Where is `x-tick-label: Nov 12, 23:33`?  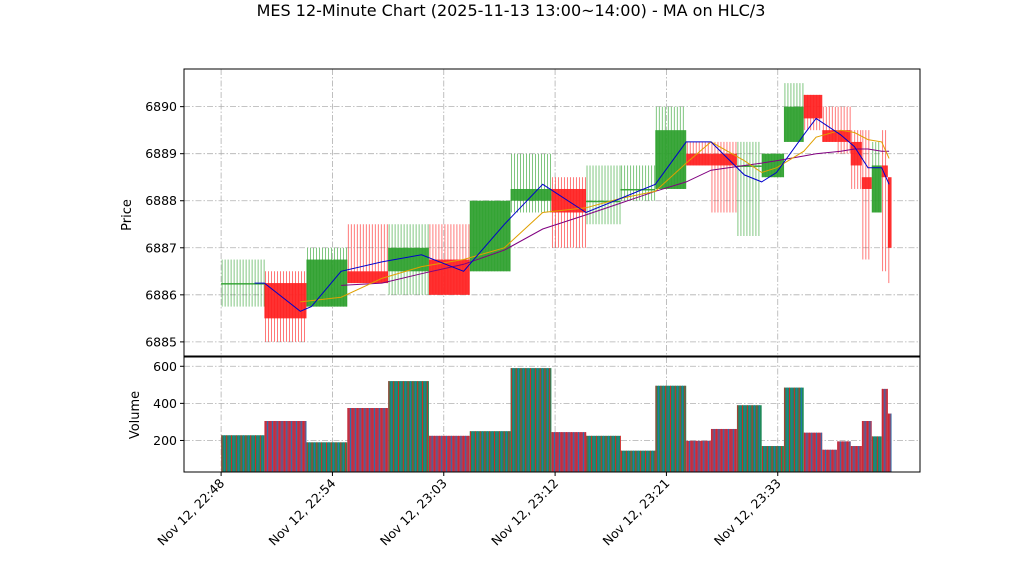
x-tick-label: Nov 12, 23:33 is located at coordinates (747, 512).